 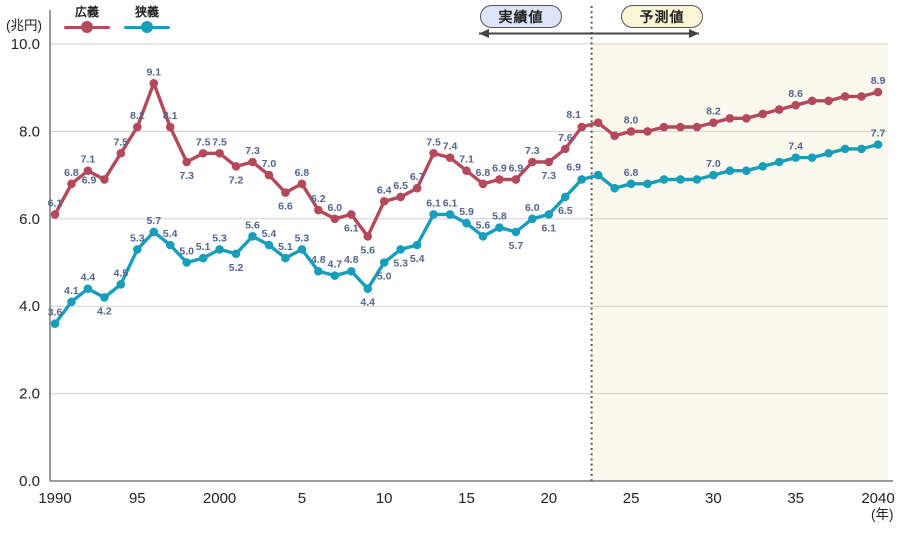 What do you see at coordinates (433, 142) in the screenshot?
I see `data-label-broad: 7.5` at bounding box center [433, 142].